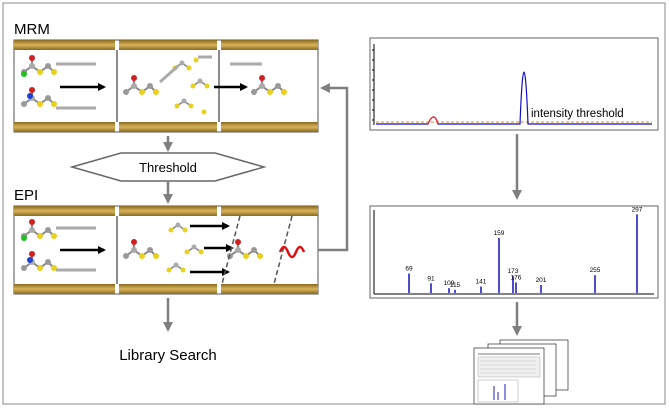 The image size is (669, 413). Describe the element at coordinates (168, 355) in the screenshot. I see `library-search-label: Library Search` at that location.